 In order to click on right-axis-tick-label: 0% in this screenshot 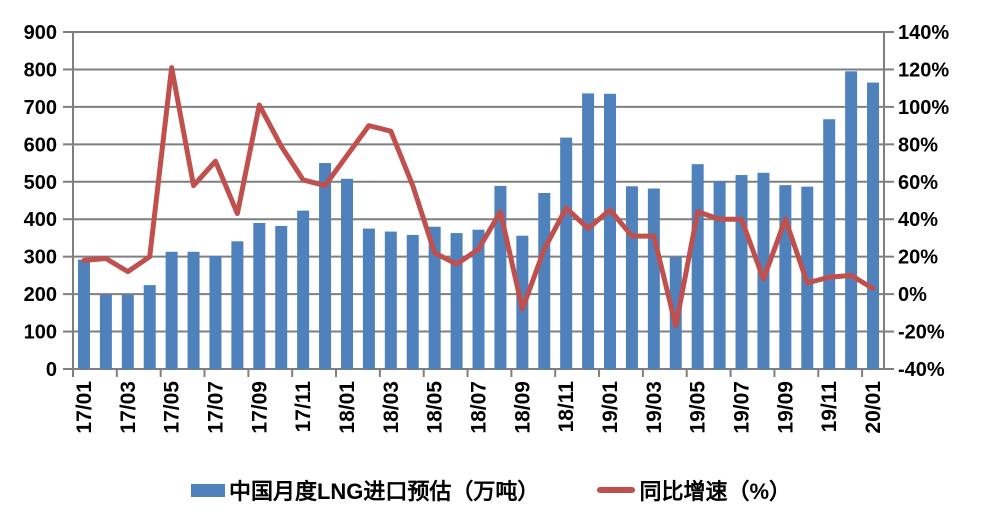, I will do `click(912, 295)`.